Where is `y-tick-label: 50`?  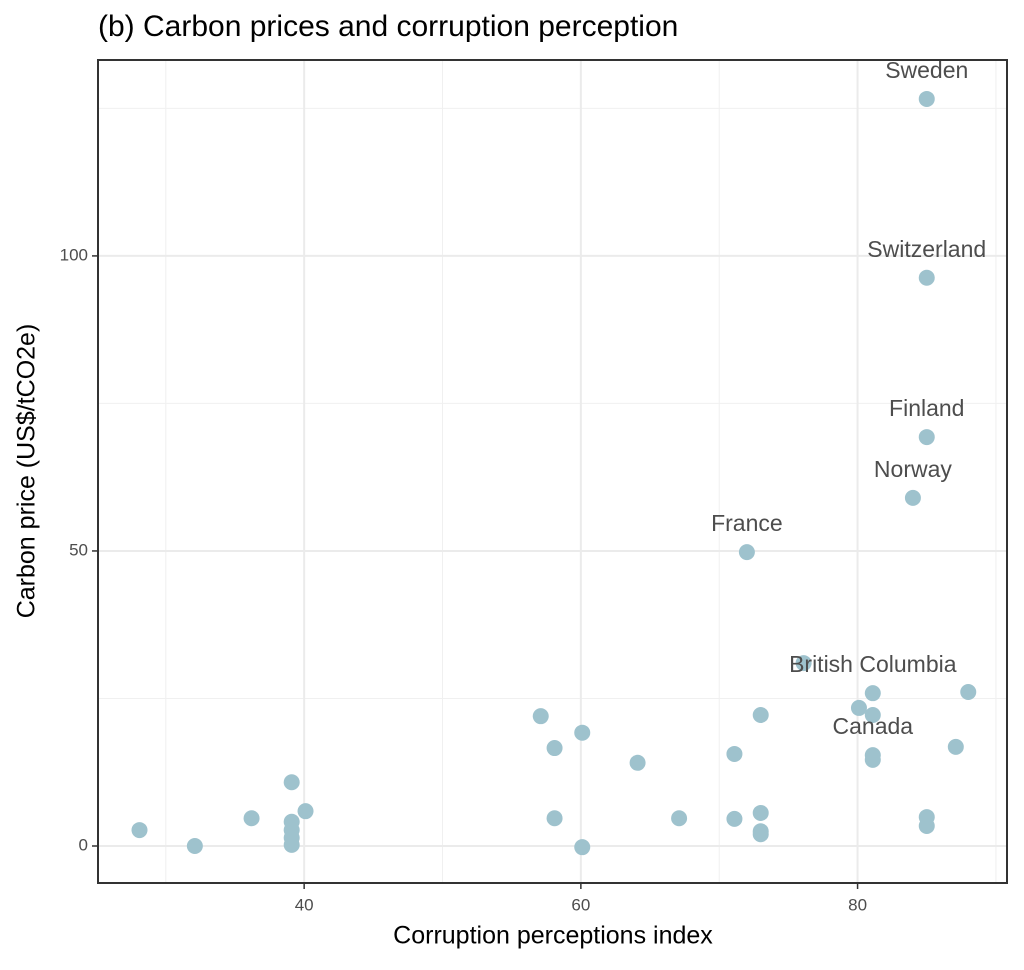 y-tick-label: 50 is located at coordinates (78, 549).